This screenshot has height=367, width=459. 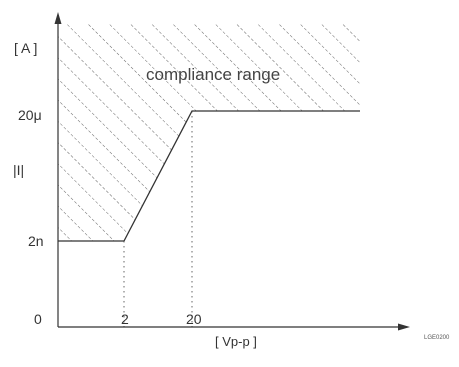 What do you see at coordinates (213, 74) in the screenshot?
I see `region-label: compliance range` at bounding box center [213, 74].